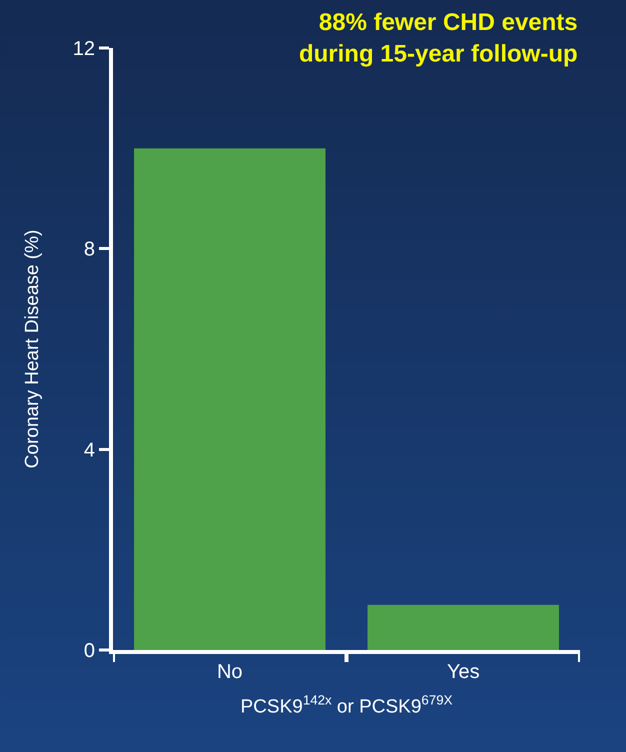 The height and width of the screenshot is (752, 626). What do you see at coordinates (83, 49) in the screenshot?
I see `y-tick-label: 12` at bounding box center [83, 49].